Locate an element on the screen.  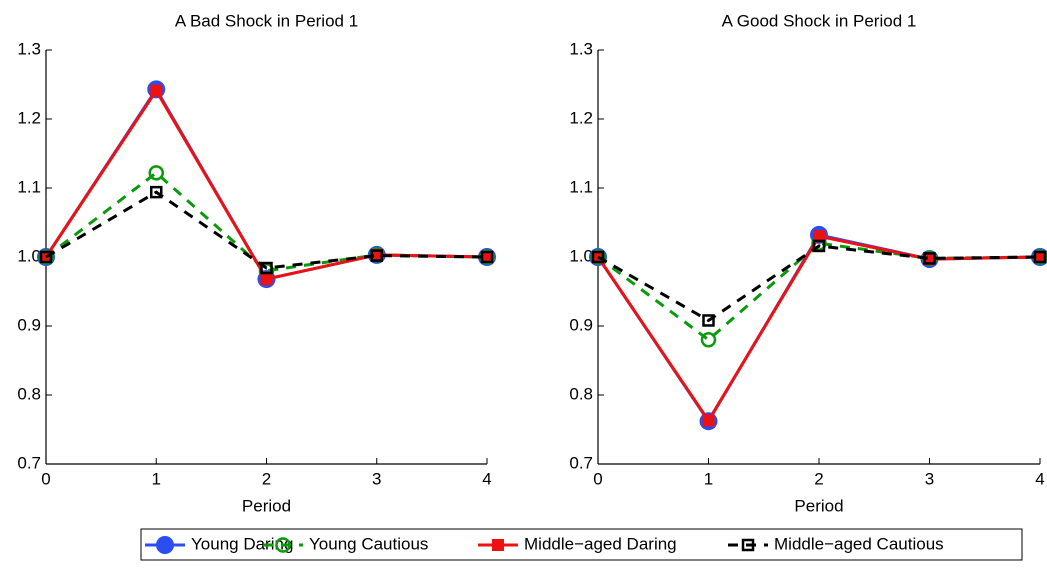
legend-label: Young Daring is located at coordinates (242, 543).